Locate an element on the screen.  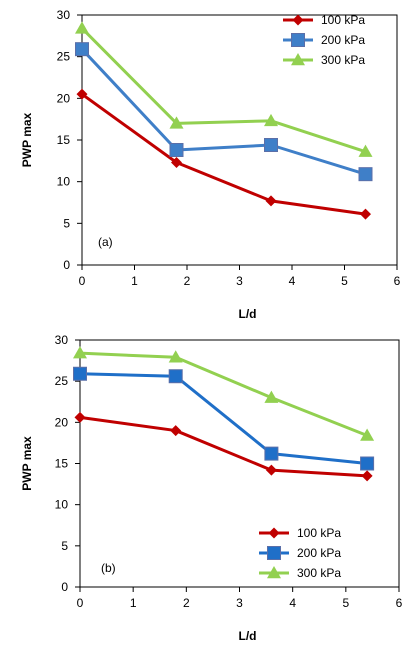
panel-label: (b) is located at coordinates (108, 568).